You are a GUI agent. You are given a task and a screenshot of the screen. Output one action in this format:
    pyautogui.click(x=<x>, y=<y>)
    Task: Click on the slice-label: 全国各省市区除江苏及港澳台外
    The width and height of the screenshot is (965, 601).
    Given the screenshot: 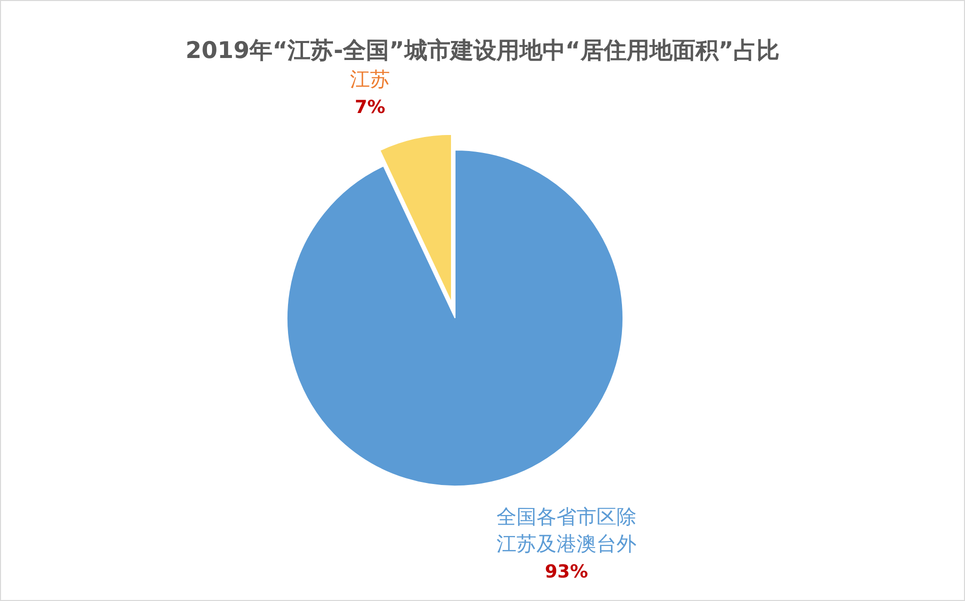 What is the action you would take?
    pyautogui.click(x=566, y=530)
    